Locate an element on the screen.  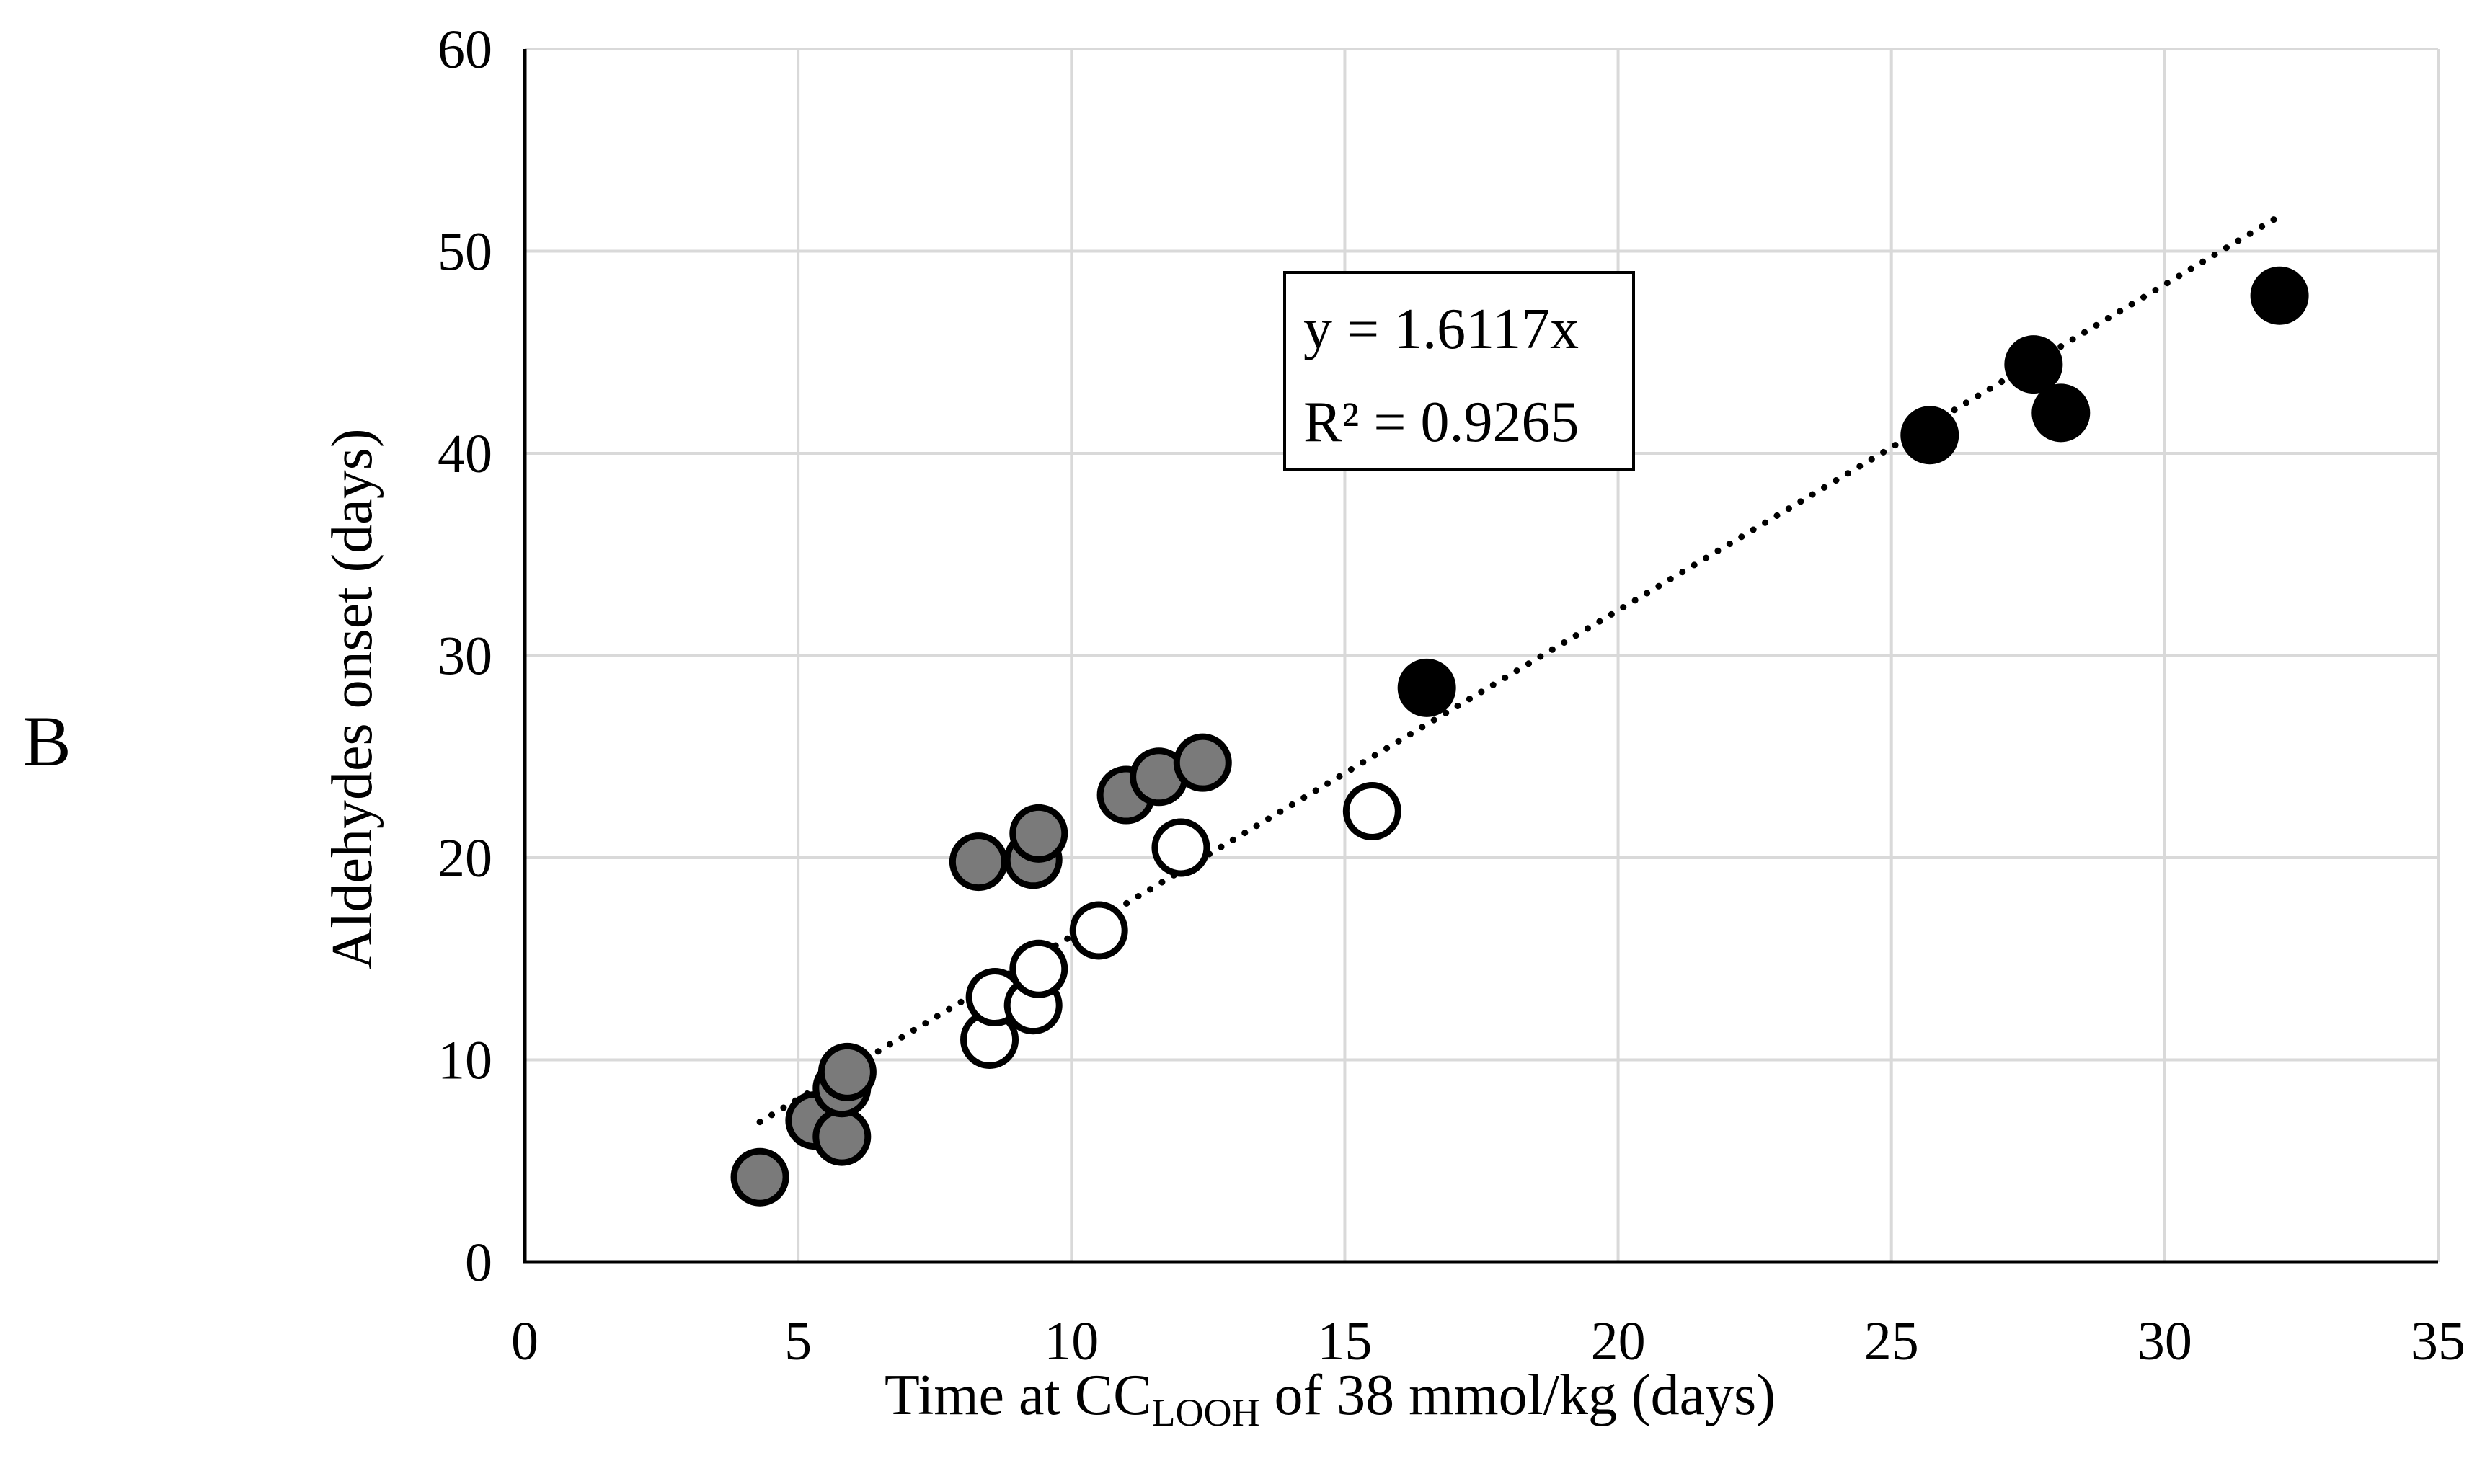
y-tick-label: 30 is located at coordinates (465, 656).